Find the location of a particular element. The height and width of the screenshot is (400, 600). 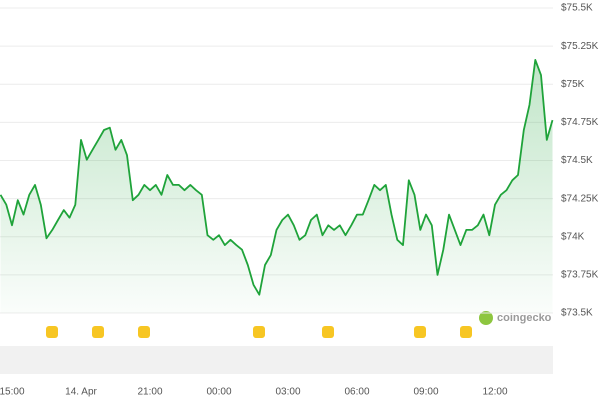

x-tick-label: 21:00 is located at coordinates (149, 392).